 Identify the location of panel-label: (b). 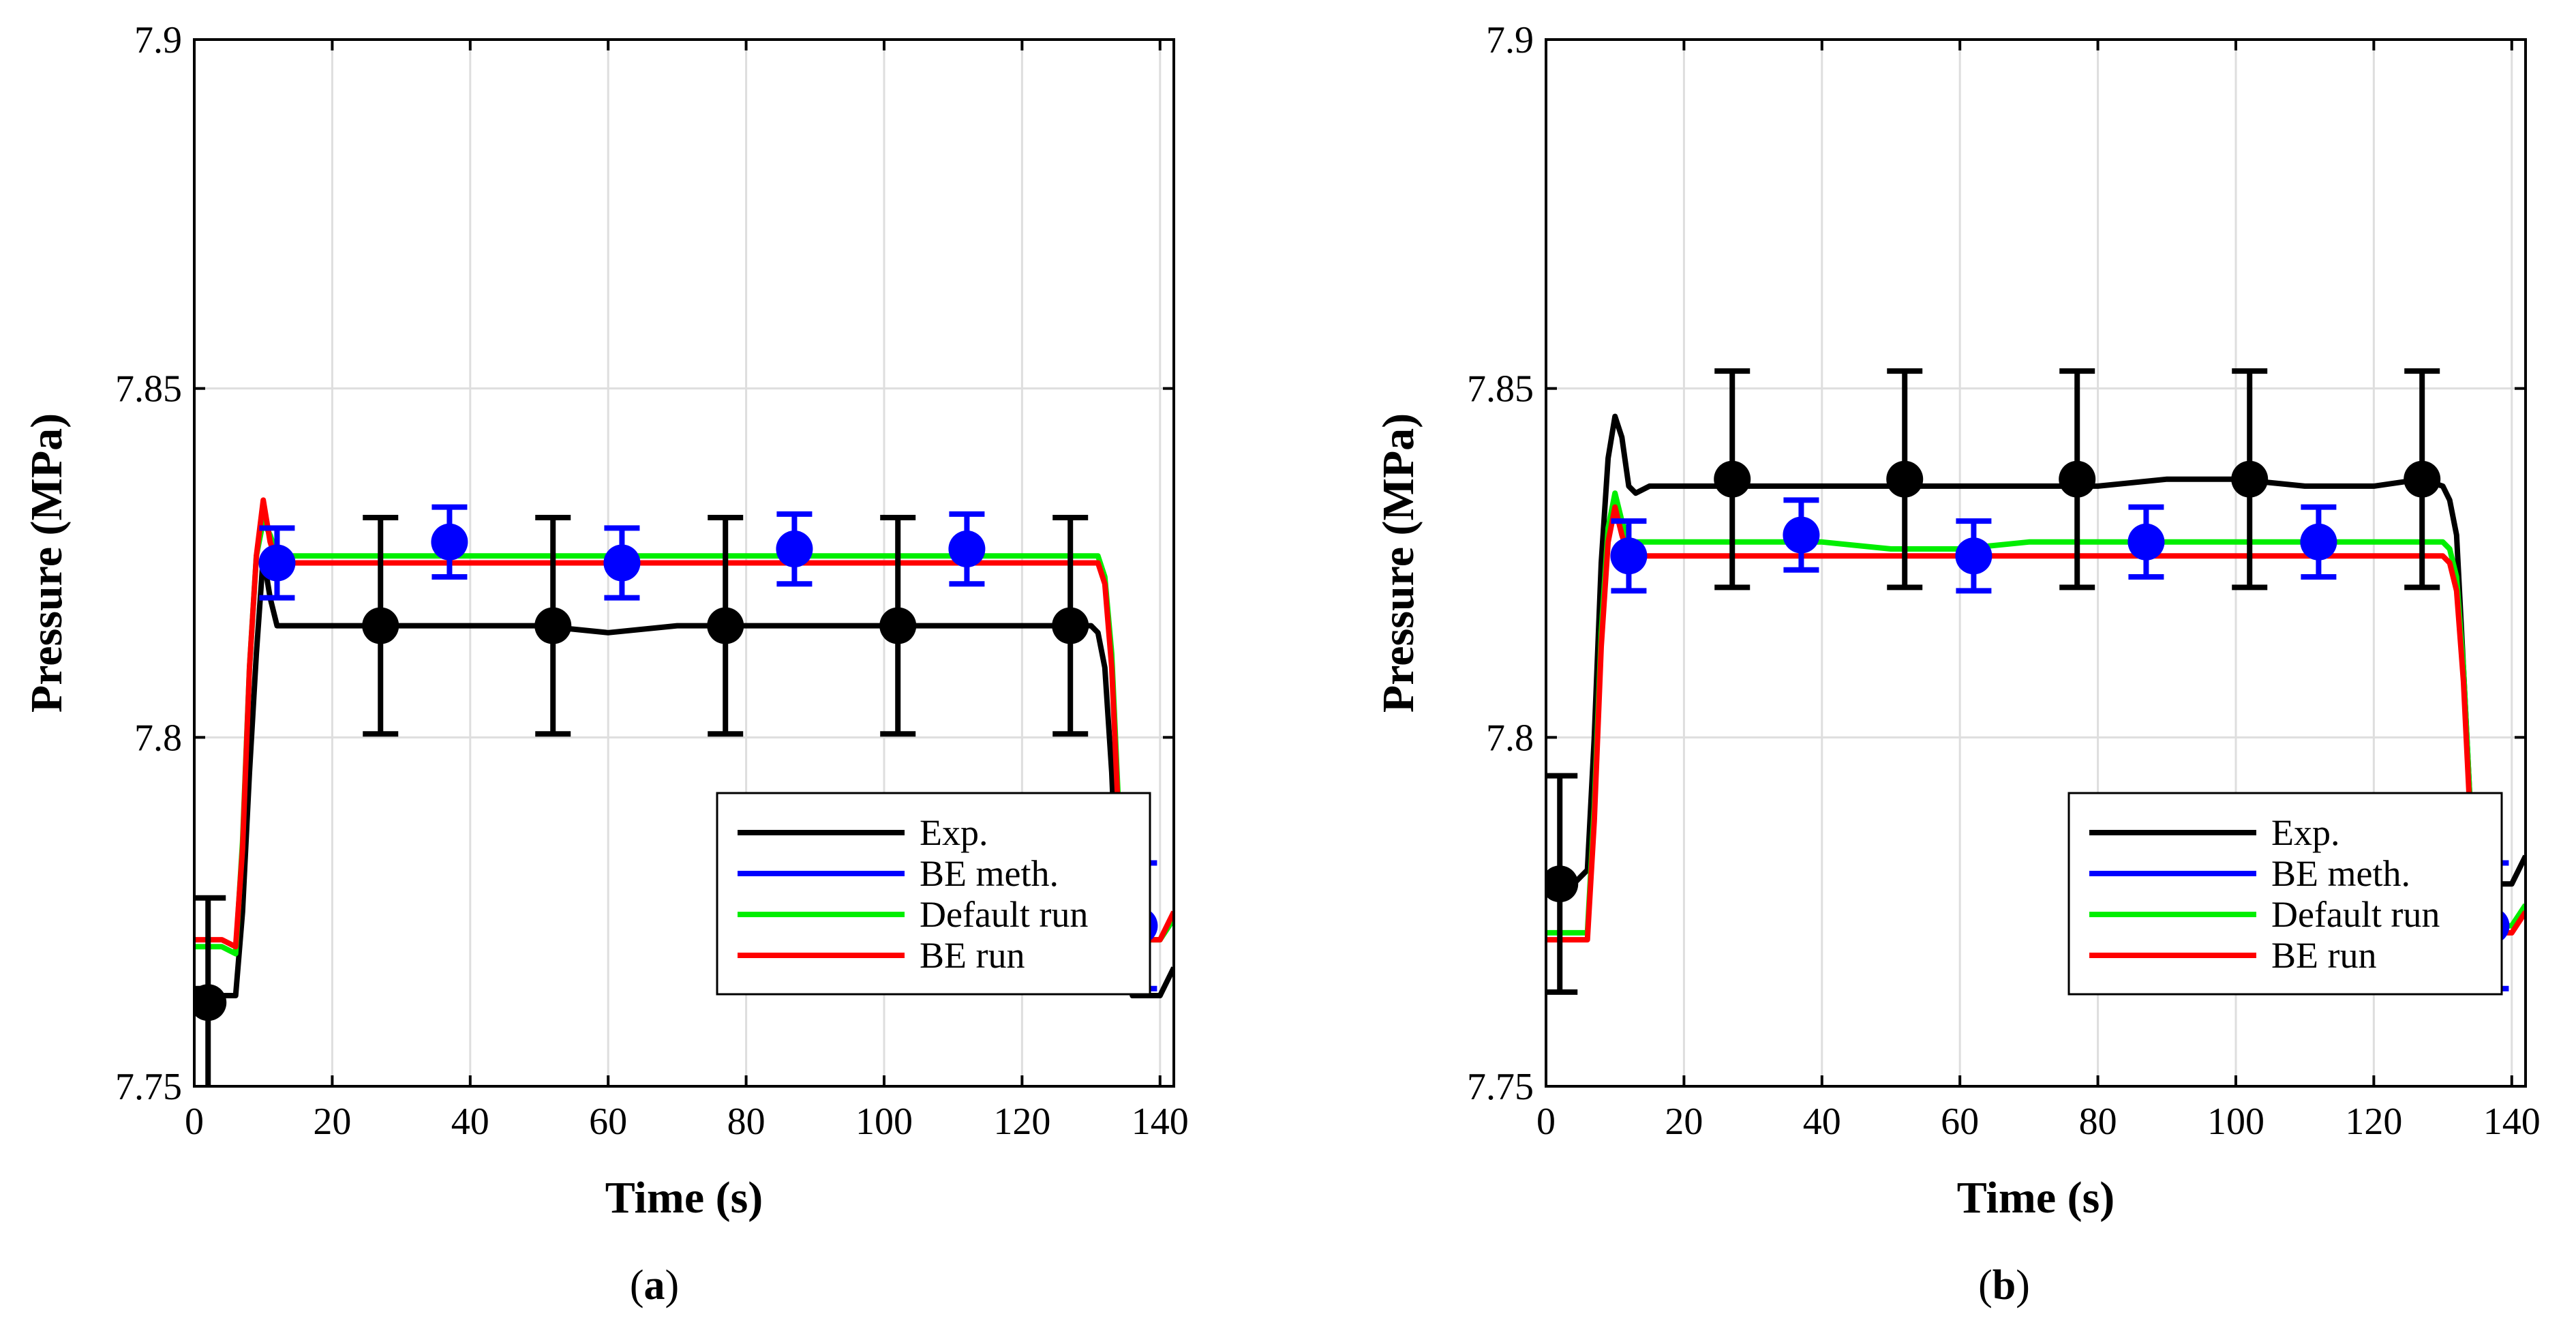
(2004, 1285).